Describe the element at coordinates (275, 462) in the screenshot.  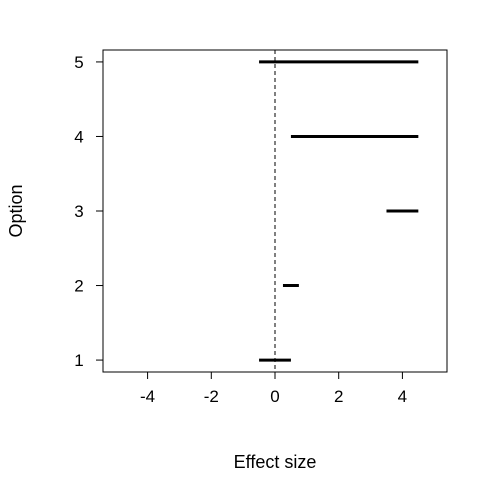
I see `x-axis-title: Effect size` at that location.